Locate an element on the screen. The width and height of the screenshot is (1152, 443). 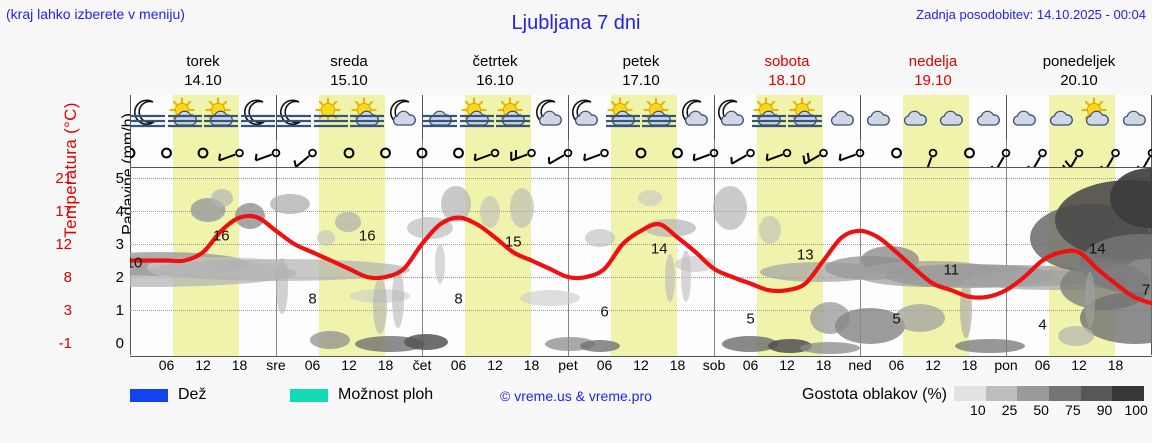
hour-tick: pet is located at coordinates (568, 365).